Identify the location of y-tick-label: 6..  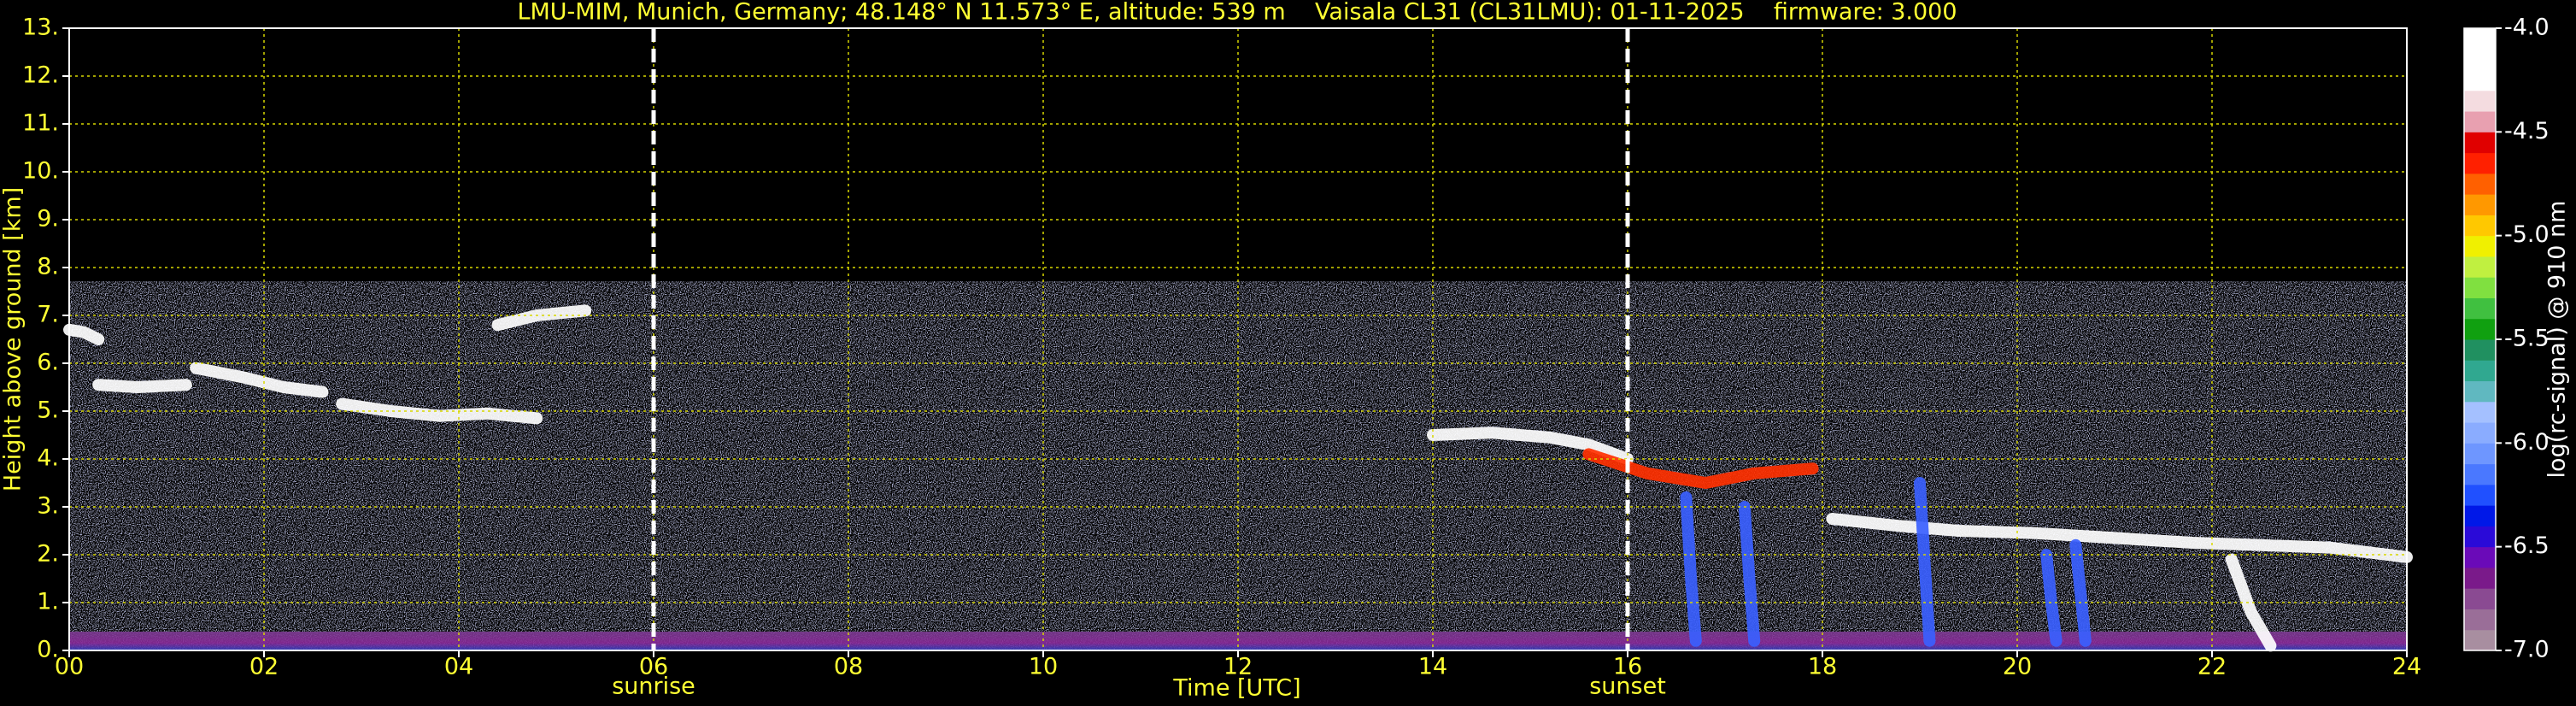
(48, 363).